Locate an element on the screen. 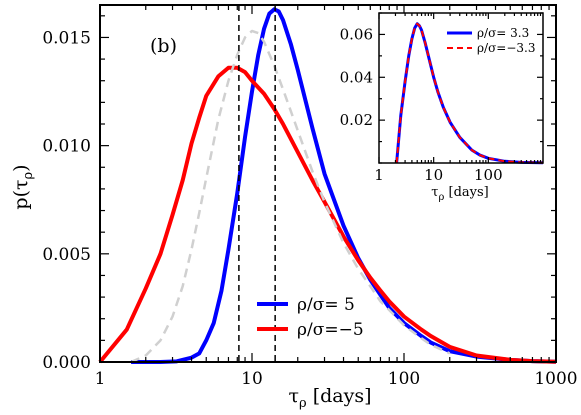  main-x-tick-label-1: 1 is located at coordinates (100, 379).